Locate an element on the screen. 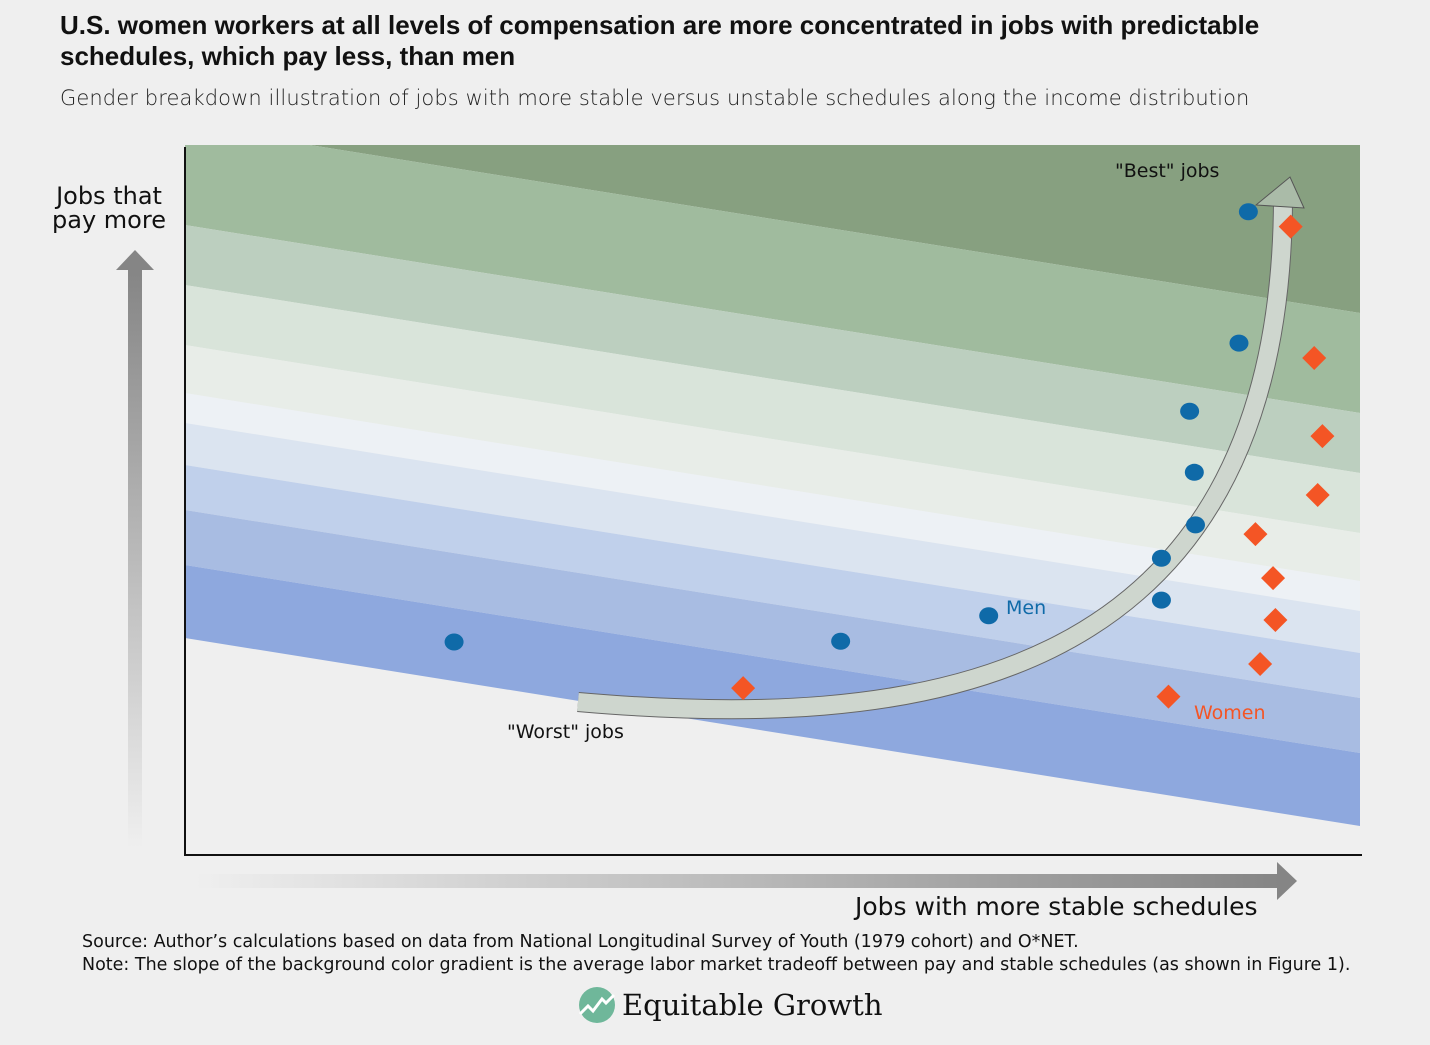 This screenshot has width=1430, height=1045. logo-icon is located at coordinates (597, 1005).